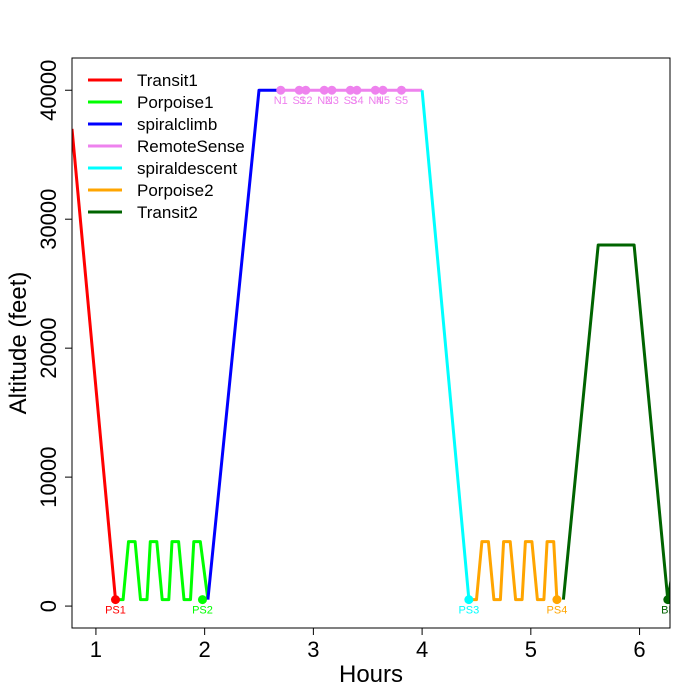 This screenshot has width=700, height=700. What do you see at coordinates (281, 90) in the screenshot?
I see `waypoint-marker-n1` at bounding box center [281, 90].